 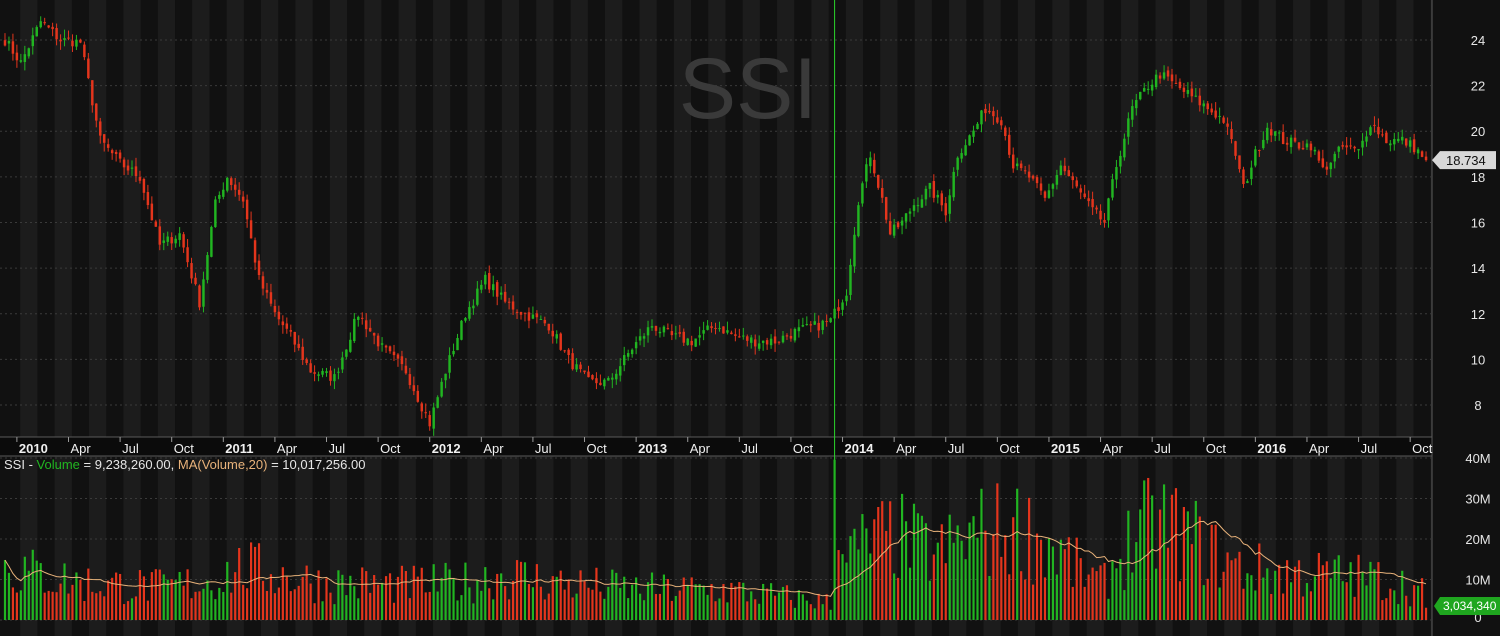 I want to click on price-tick-label: 20, so click(x=1478, y=131).